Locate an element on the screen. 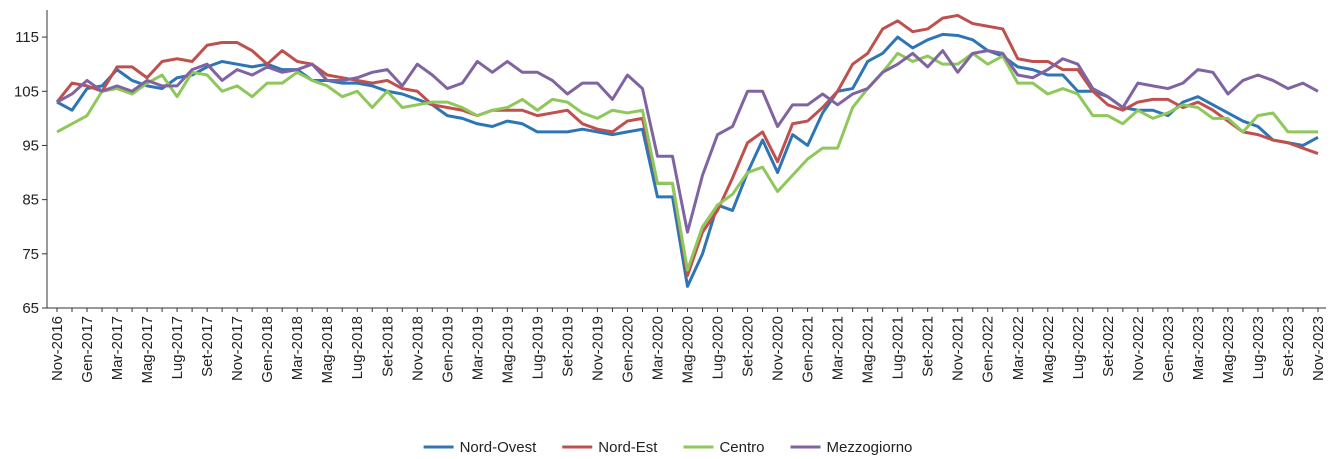 The height and width of the screenshot is (459, 1336). x-tick-label: Set-2019 is located at coordinates (567, 346).